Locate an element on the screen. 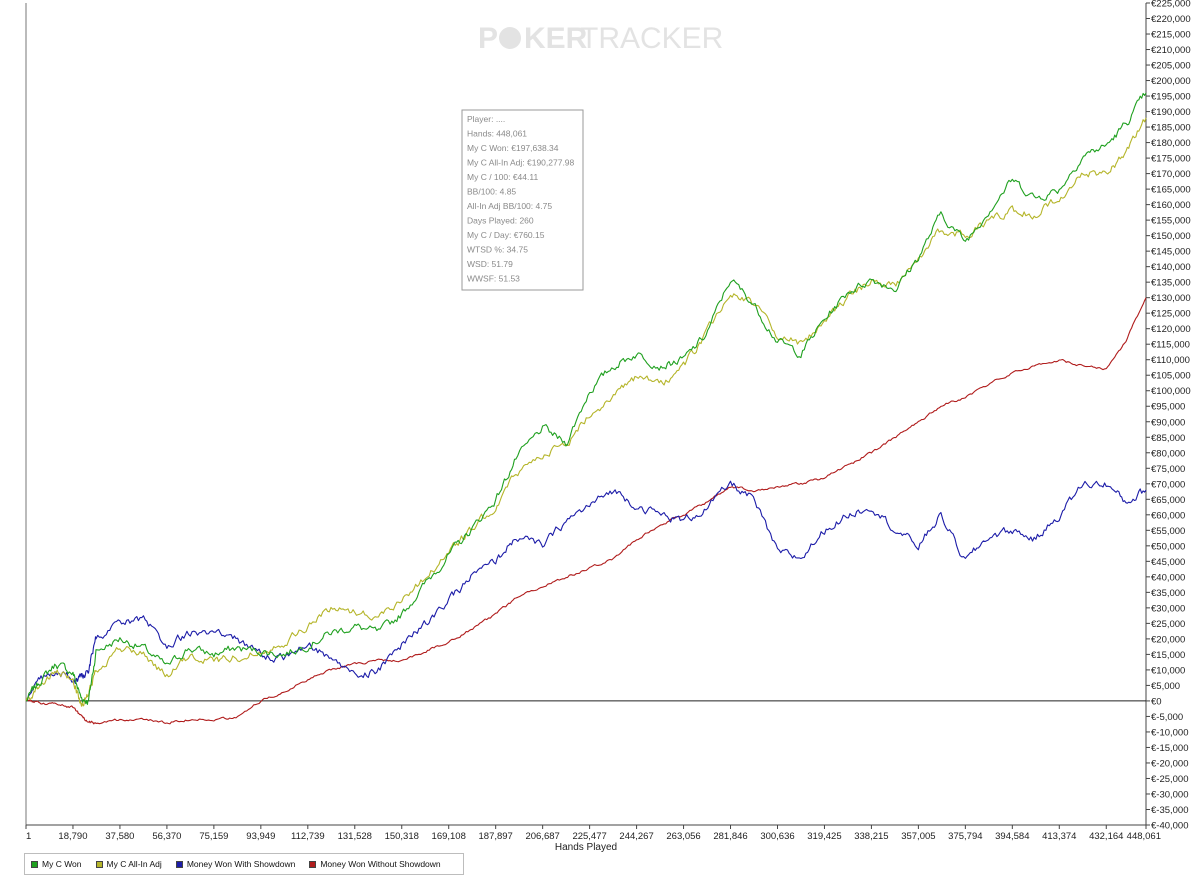 This screenshot has width=1200, height=885. x-tick-label: 112,739 is located at coordinates (308, 836).